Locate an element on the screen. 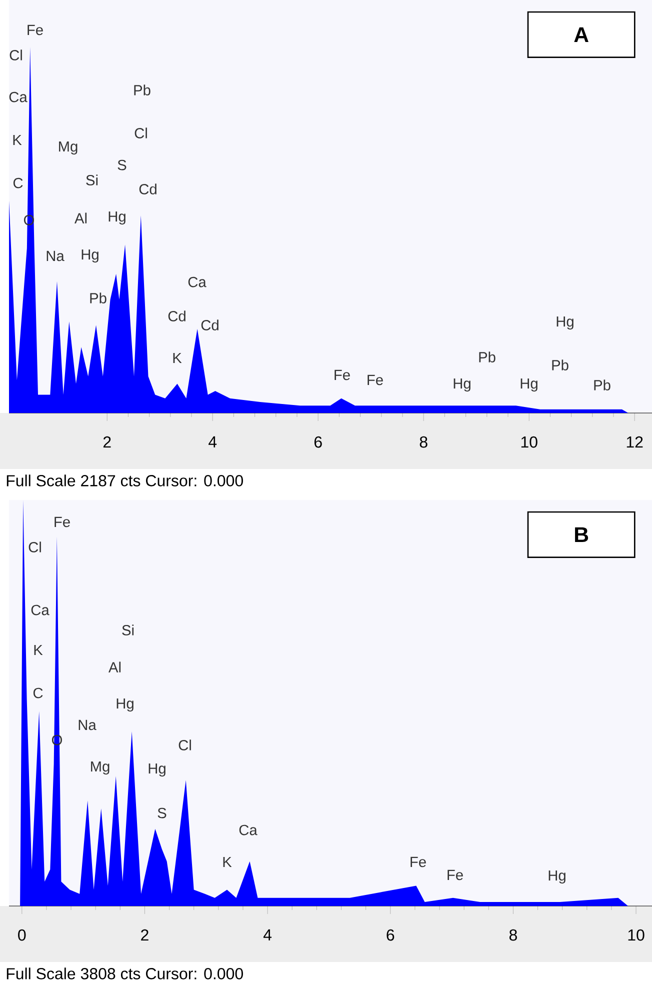  x-tick-label: 12 is located at coordinates (634, 442).